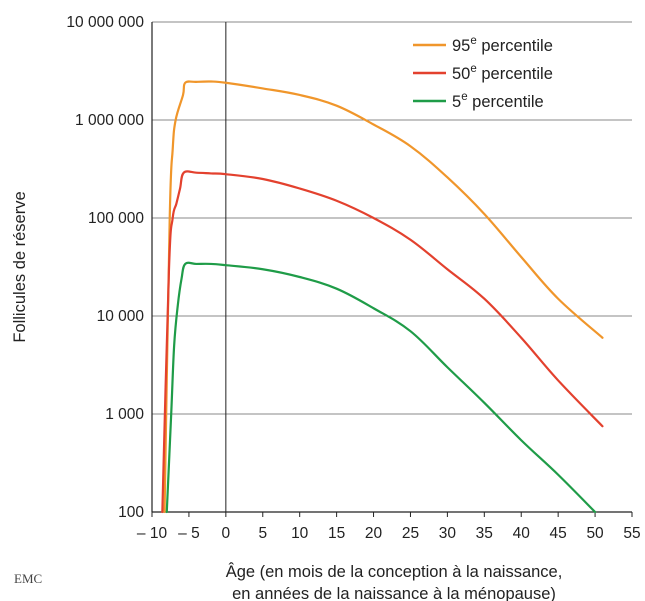  What do you see at coordinates (28, 578) in the screenshot?
I see `emc-logo: EMC` at bounding box center [28, 578].